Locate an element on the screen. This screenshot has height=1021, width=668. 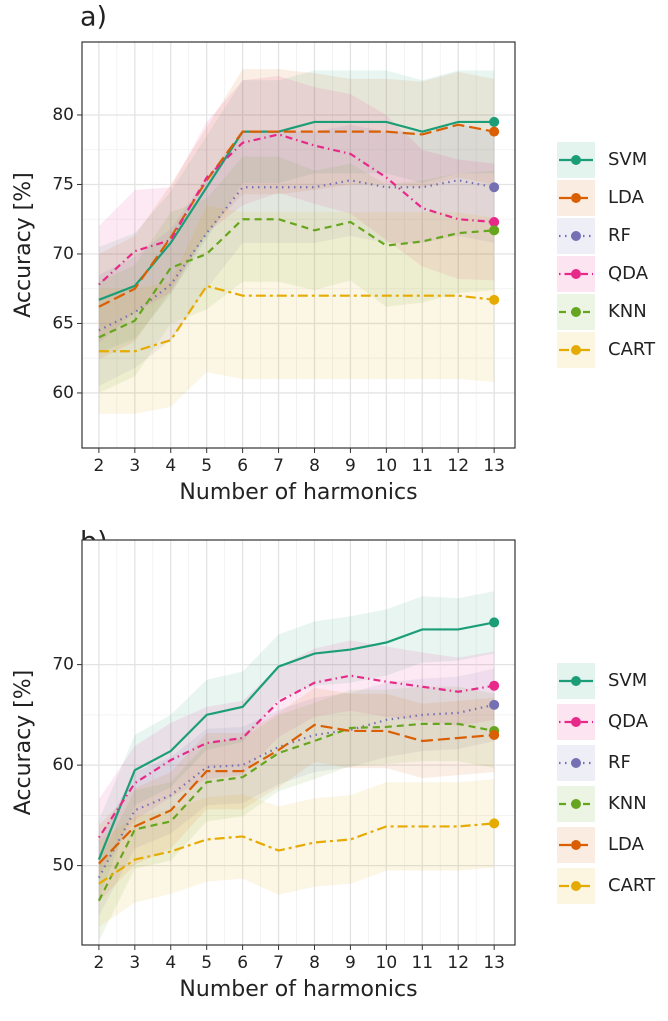
x-tick-label: 4 is located at coordinates (170, 963).